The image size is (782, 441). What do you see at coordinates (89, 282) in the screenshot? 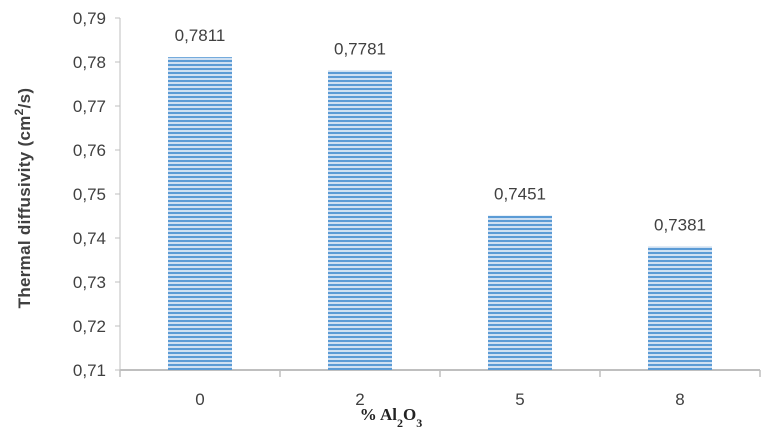
I see `y-tick-label: 0,73` at bounding box center [89, 282].